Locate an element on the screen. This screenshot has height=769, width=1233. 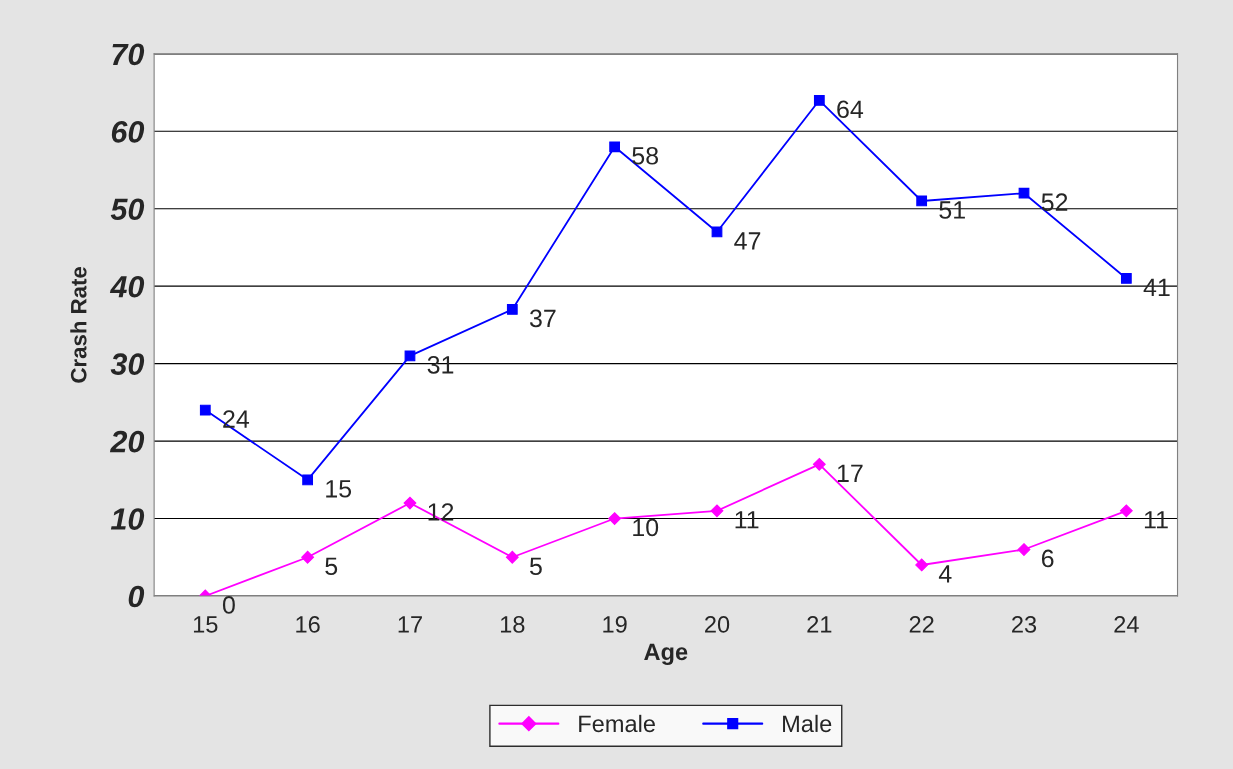
y-tick-label: 70 is located at coordinates (128, 54).